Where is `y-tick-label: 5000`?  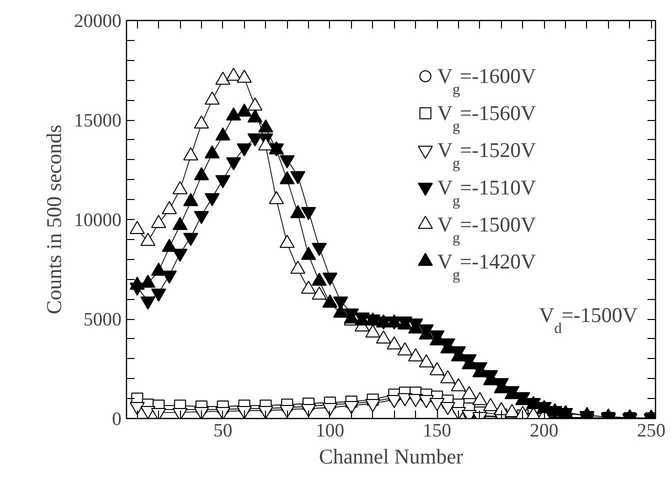 y-tick-label: 5000 is located at coordinates (103, 320).